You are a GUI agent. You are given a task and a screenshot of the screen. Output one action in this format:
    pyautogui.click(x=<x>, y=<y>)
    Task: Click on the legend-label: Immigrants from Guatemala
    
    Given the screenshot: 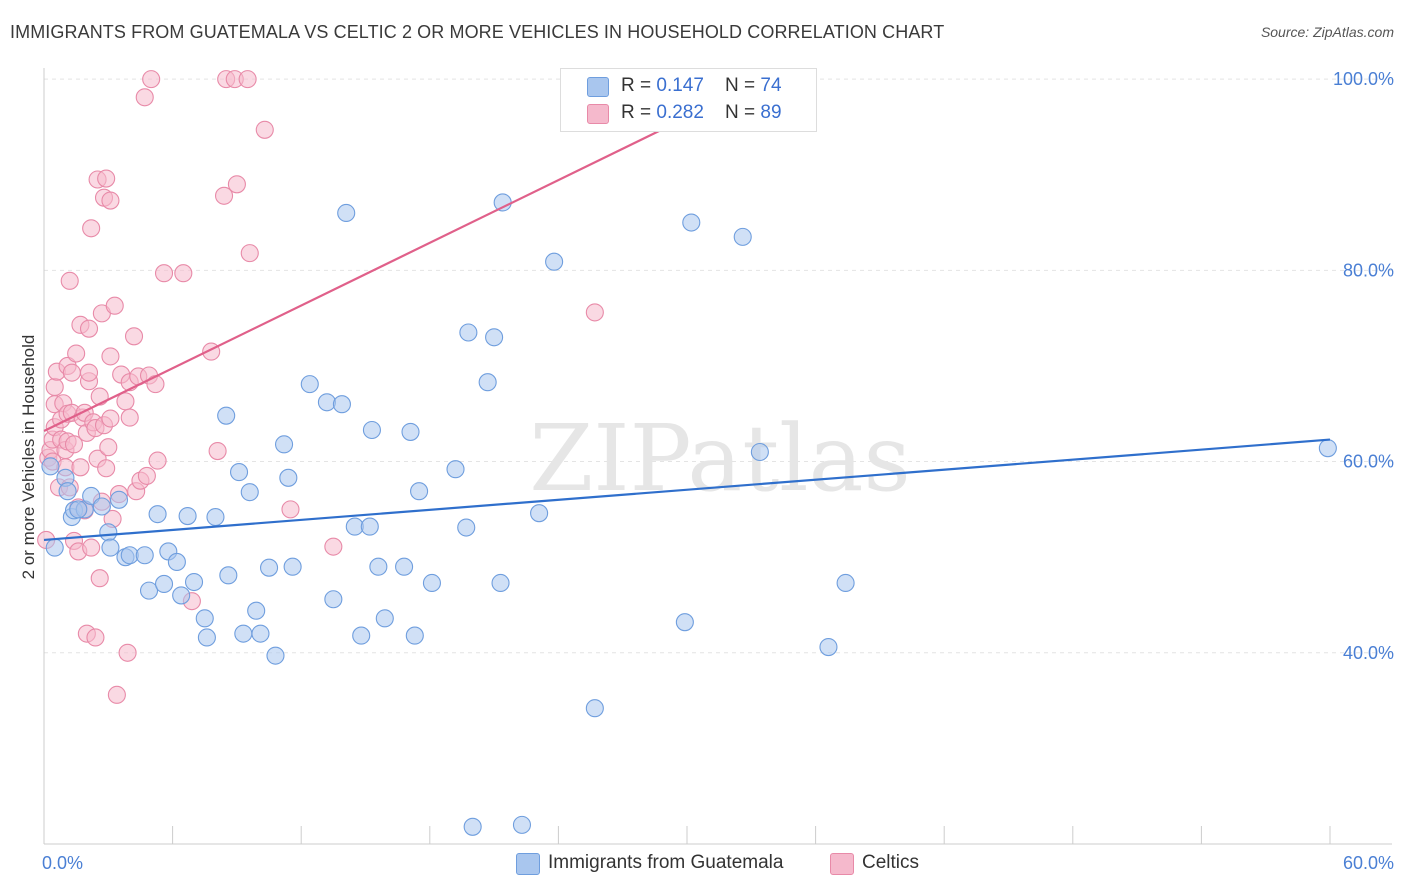 What is the action you would take?
    pyautogui.click(x=666, y=862)
    